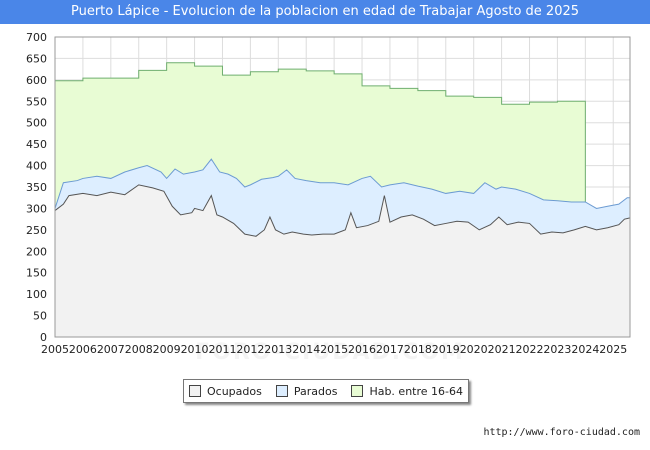  Describe the element at coordinates (315, 391) in the screenshot. I see `legend-label-parados: Parados` at that location.